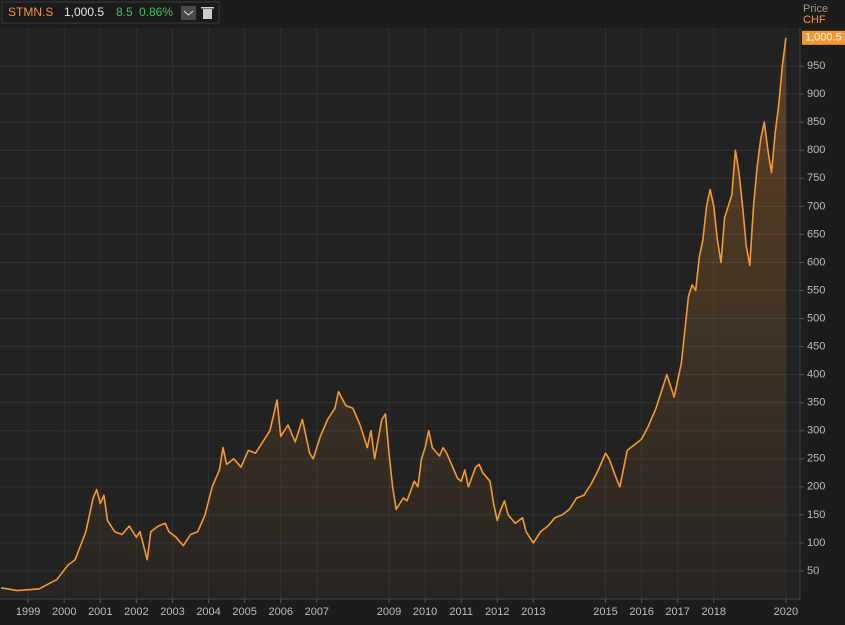  I want to click on last-price-label: 1,000.5, so click(823, 38).